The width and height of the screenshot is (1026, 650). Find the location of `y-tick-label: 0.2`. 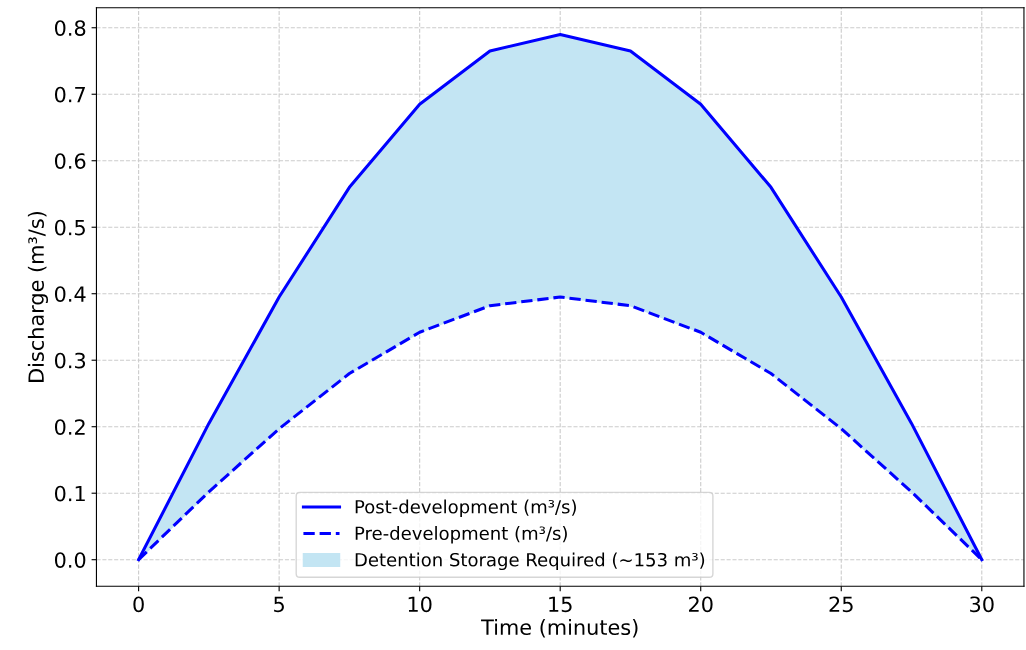

y-tick-label: 0.2 is located at coordinates (69, 427).